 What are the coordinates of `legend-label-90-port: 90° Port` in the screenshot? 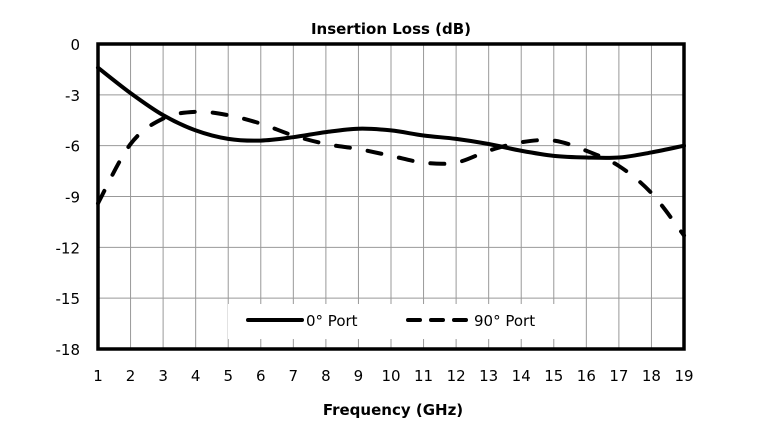 It's located at (504, 321).